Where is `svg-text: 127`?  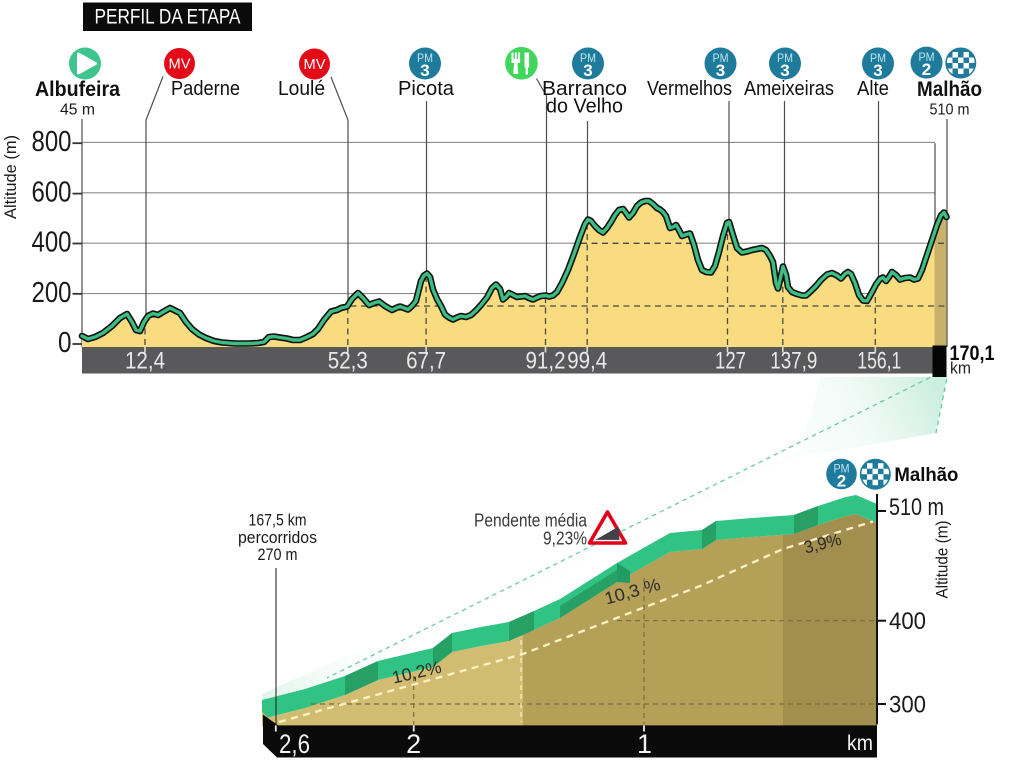 svg-text: 127 is located at coordinates (730, 361).